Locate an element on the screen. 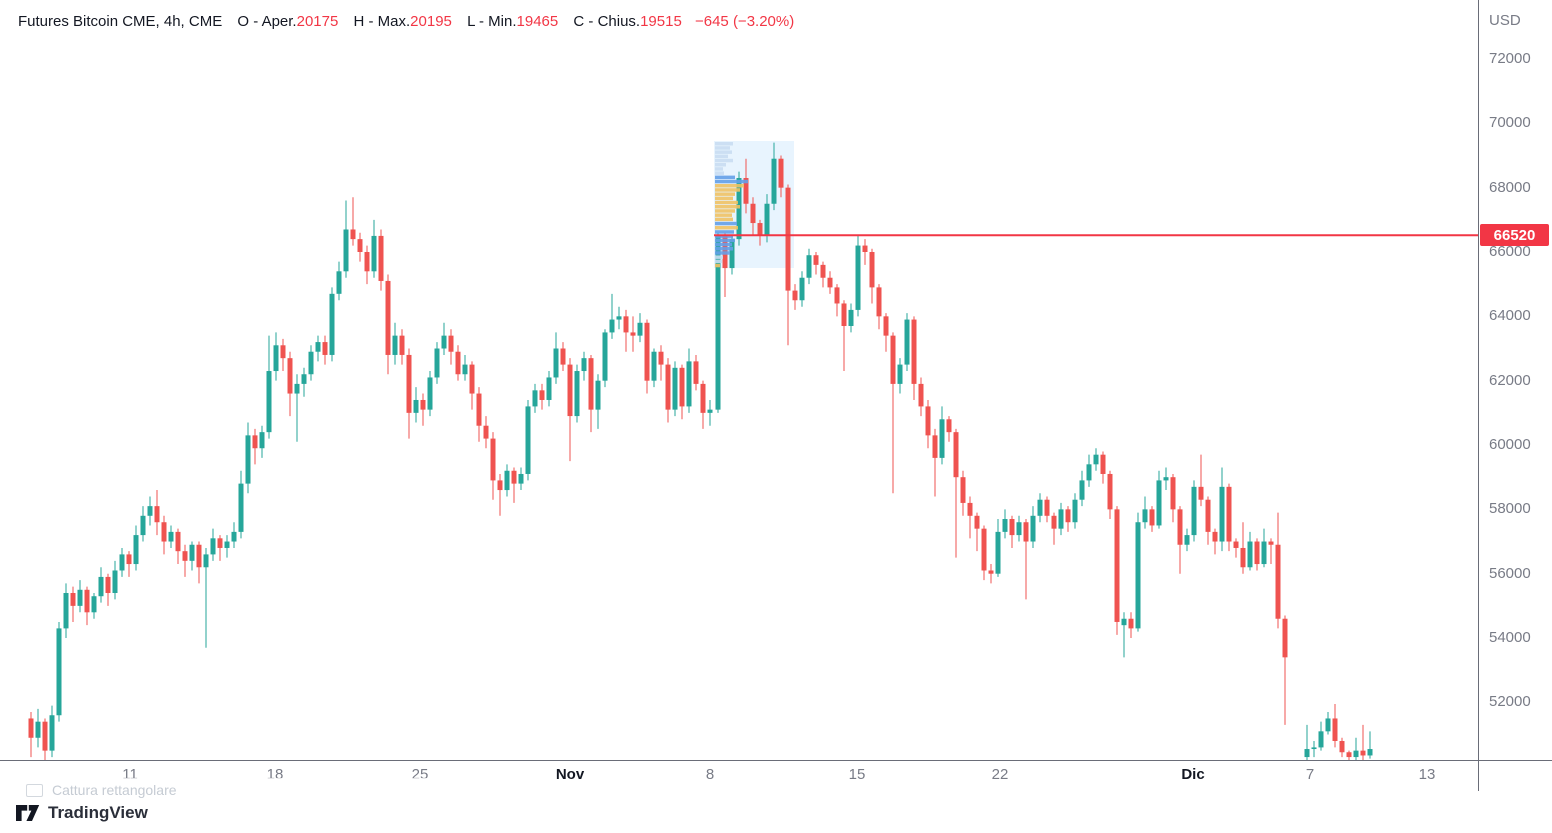 The width and height of the screenshot is (1552, 833). change-value: −645 (−3.20%) is located at coordinates (744, 21).